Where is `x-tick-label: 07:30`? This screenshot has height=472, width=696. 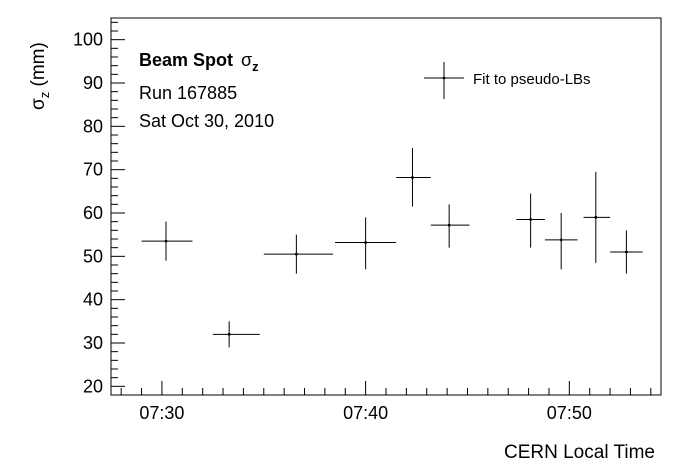
x-tick-label: 07:30 is located at coordinates (161, 413).